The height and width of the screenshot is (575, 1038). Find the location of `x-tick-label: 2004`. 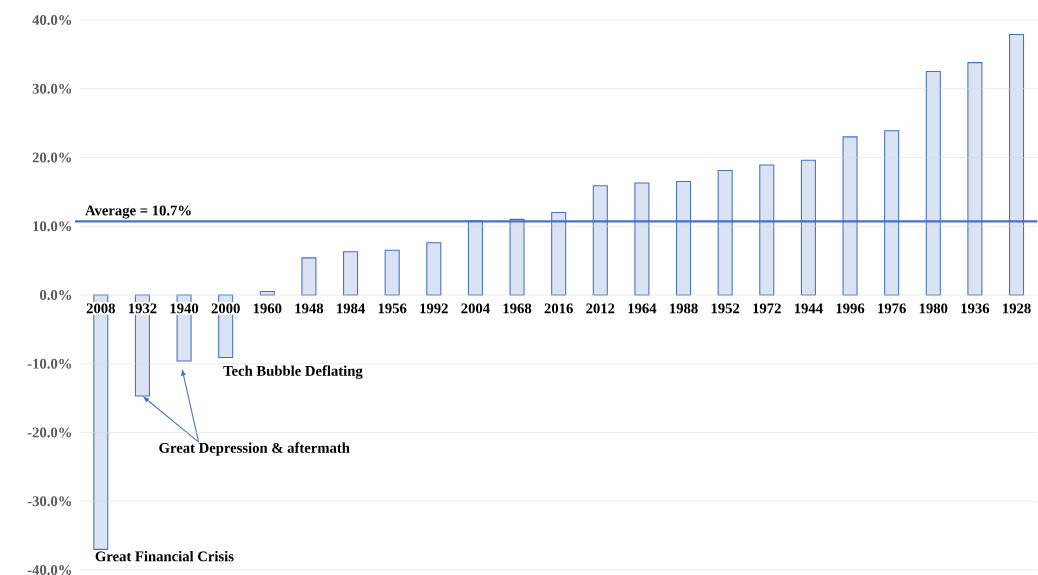

x-tick-label: 2004 is located at coordinates (475, 308).